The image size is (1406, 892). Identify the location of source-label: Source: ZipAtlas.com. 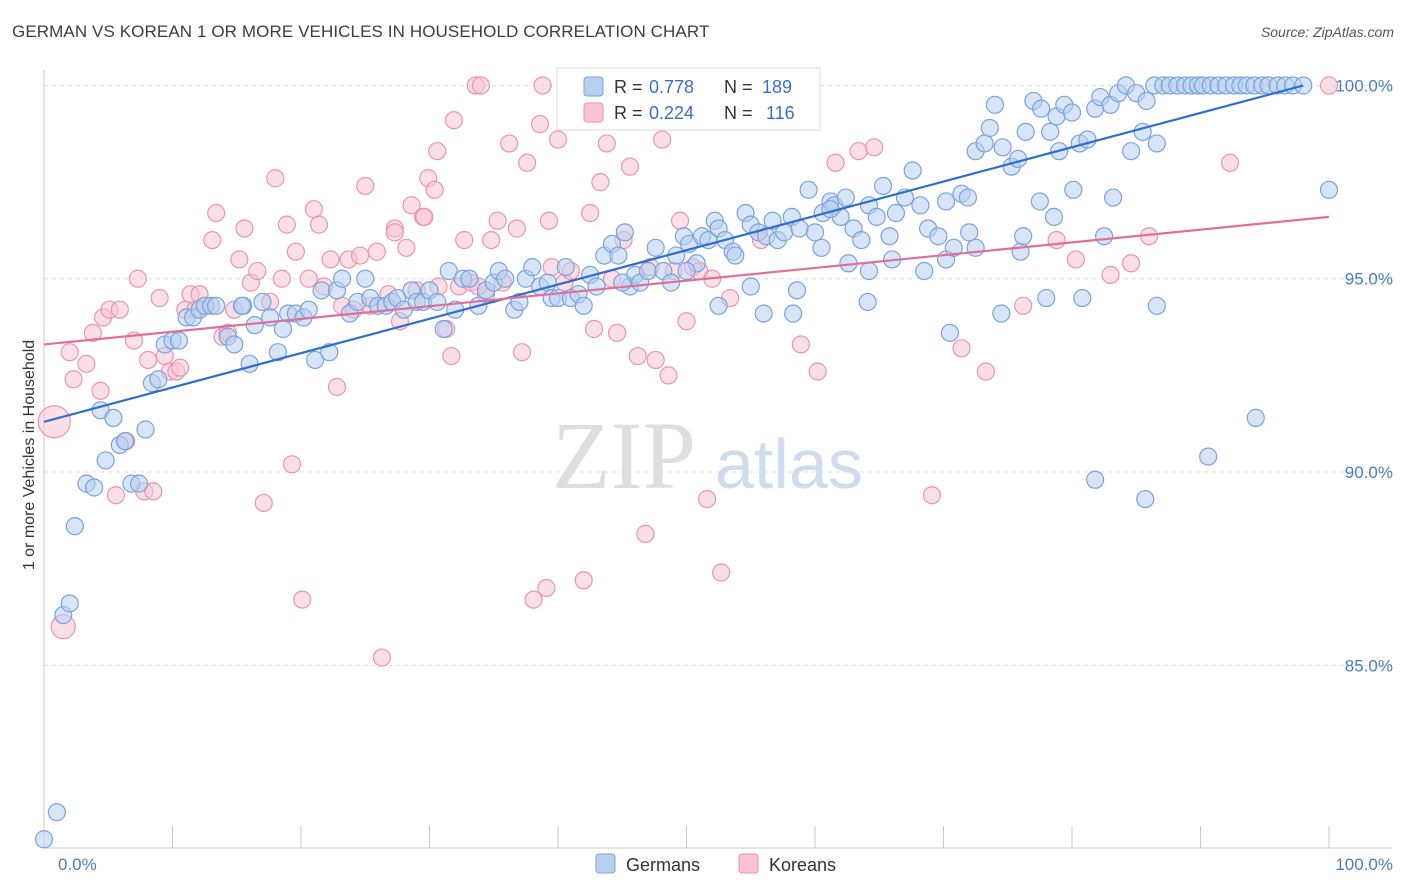
(1327, 32).